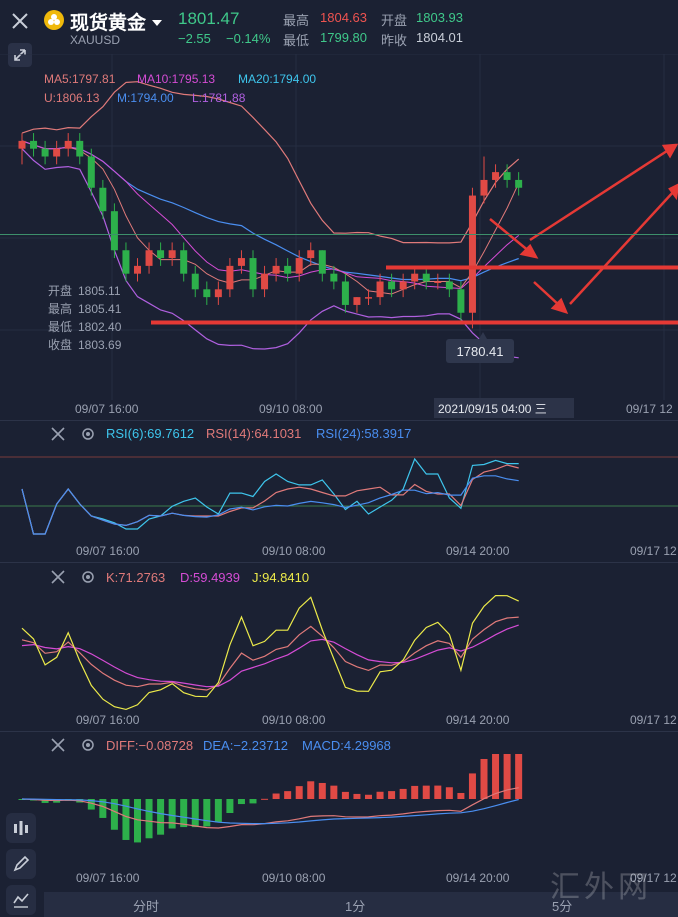  Describe the element at coordinates (209, 18) in the screenshot. I see `last-price: 1801.47` at that location.